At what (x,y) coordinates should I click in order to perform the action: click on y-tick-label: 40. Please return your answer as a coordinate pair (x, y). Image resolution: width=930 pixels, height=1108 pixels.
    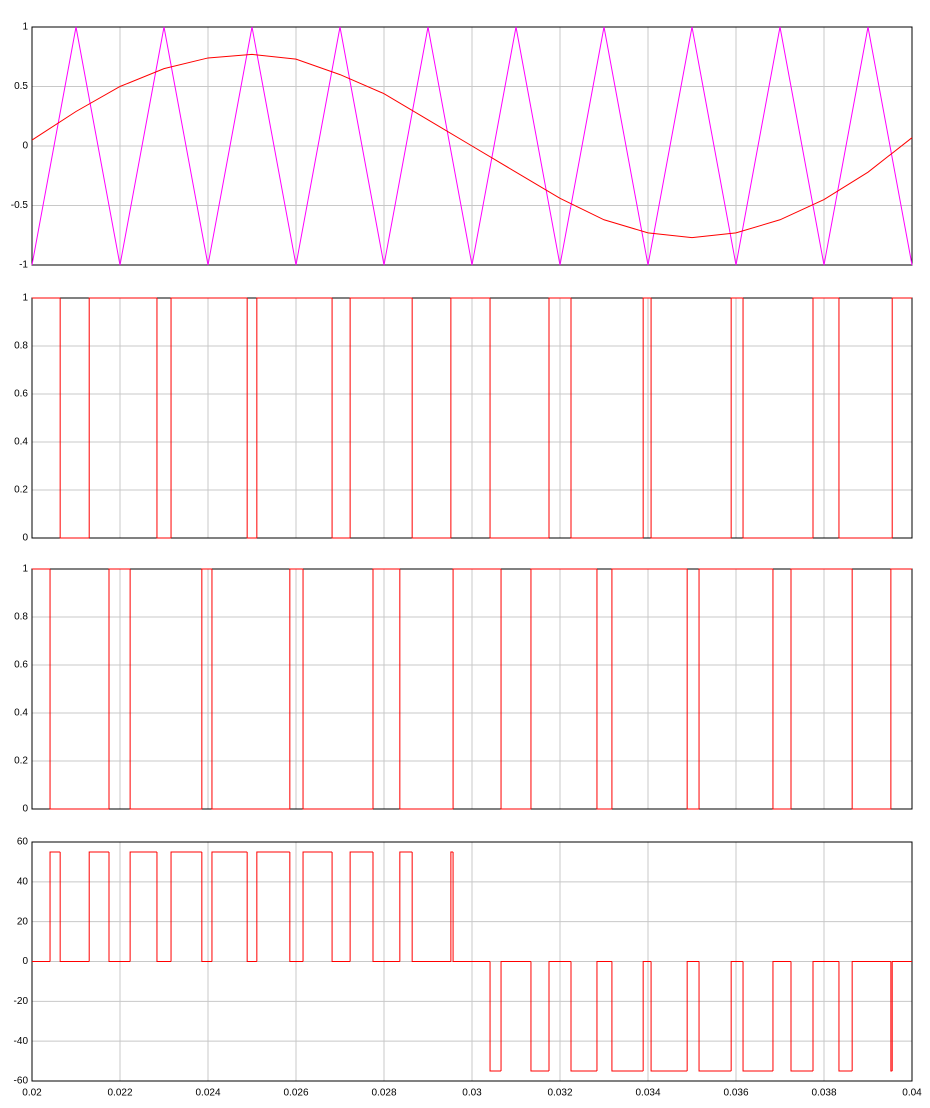
    Looking at the image, I should click on (23, 881).